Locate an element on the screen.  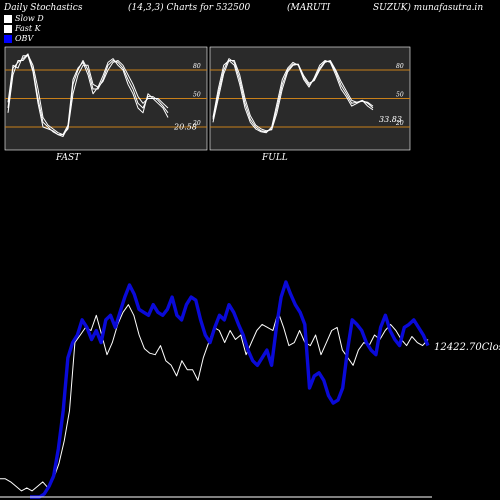
fast-level-label-80: 80 is located at coordinates (197, 66).